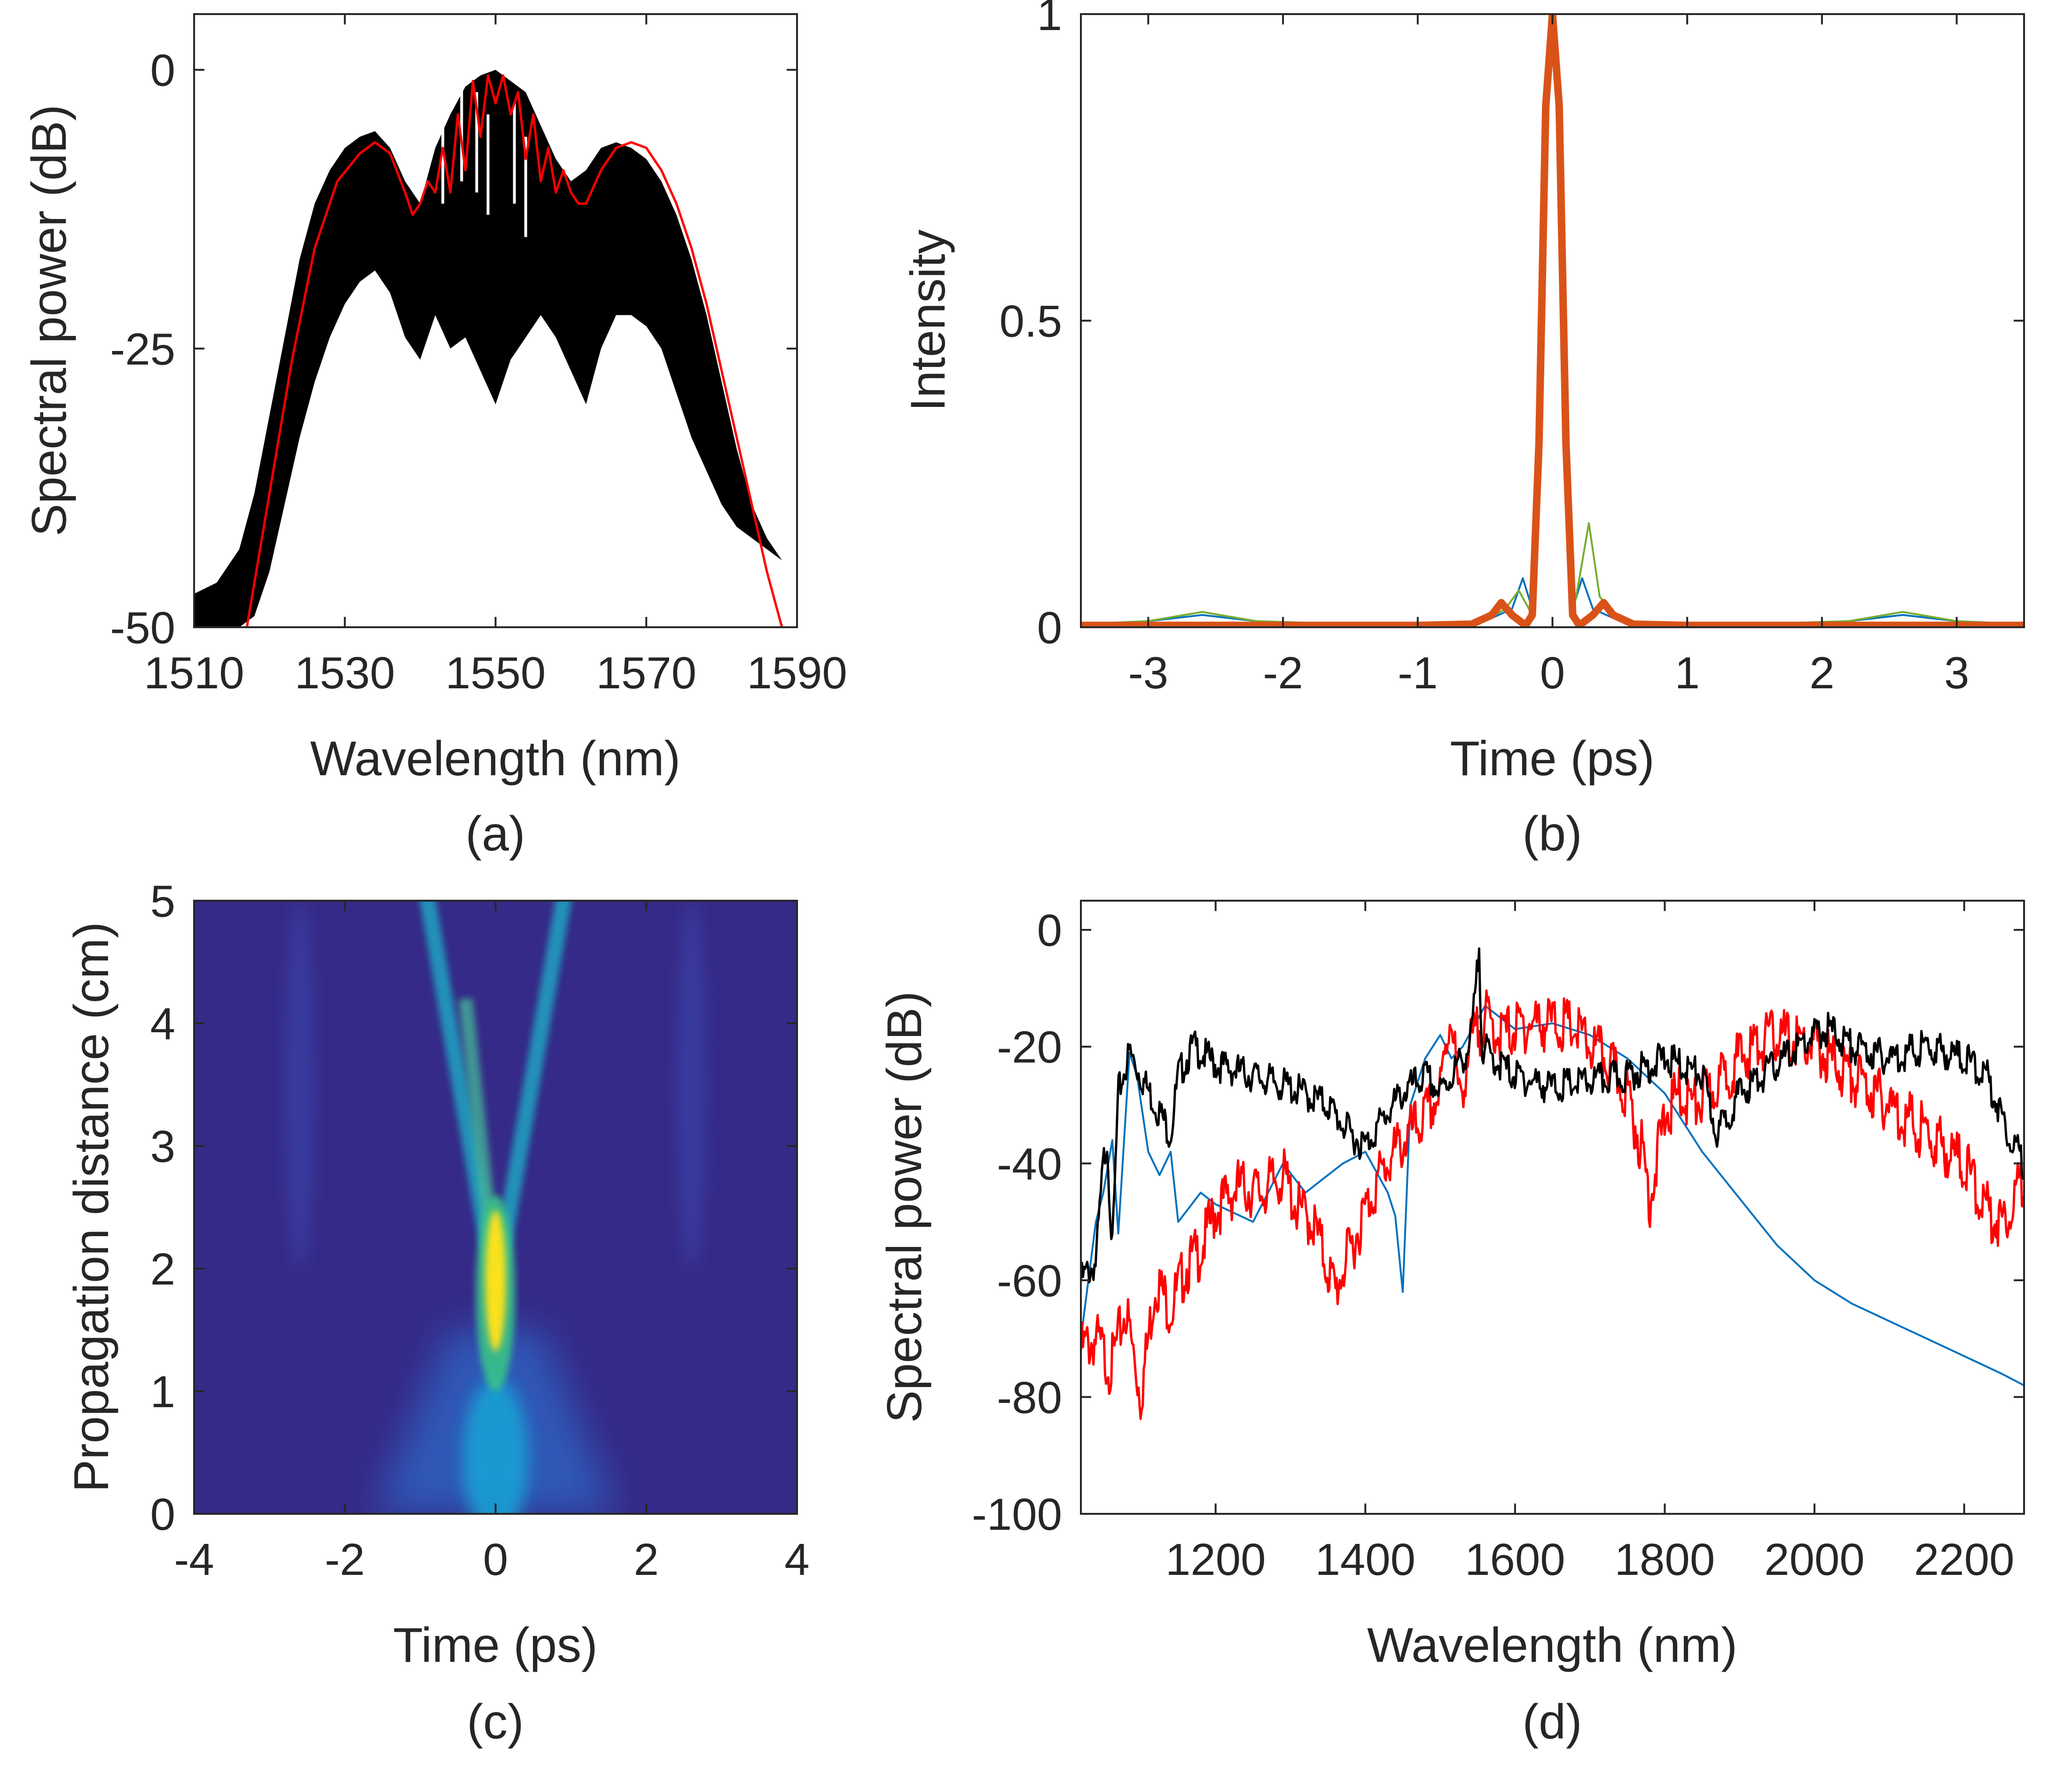 The height and width of the screenshot is (1776, 2072). Describe the element at coordinates (797, 673) in the screenshot. I see `x-tick-label: 1590` at that location.